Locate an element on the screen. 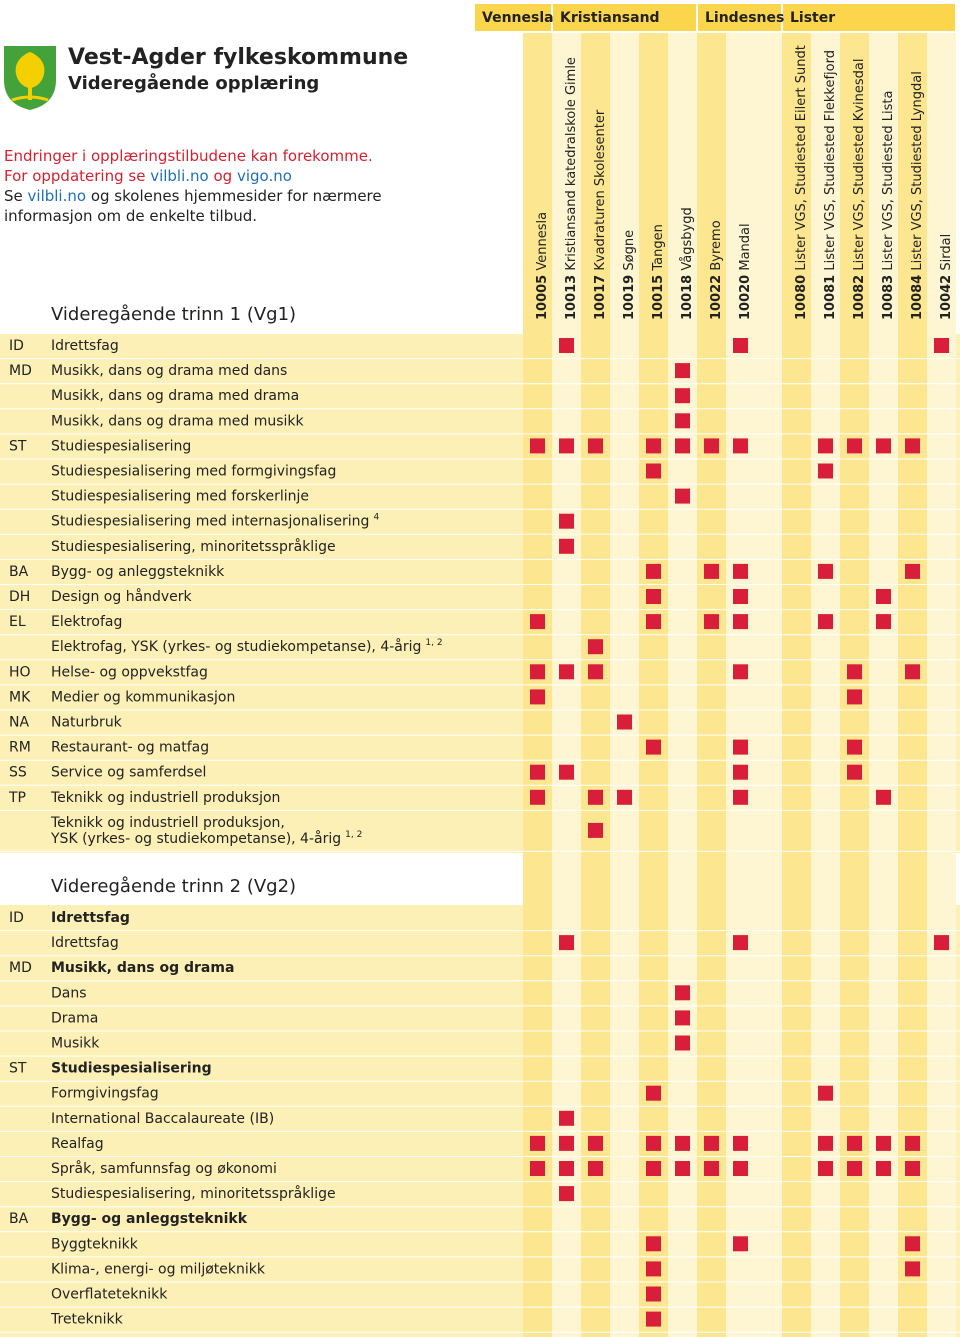 The width and height of the screenshot is (960, 1337). row-label-text: Treteknikk is located at coordinates (87, 1320).